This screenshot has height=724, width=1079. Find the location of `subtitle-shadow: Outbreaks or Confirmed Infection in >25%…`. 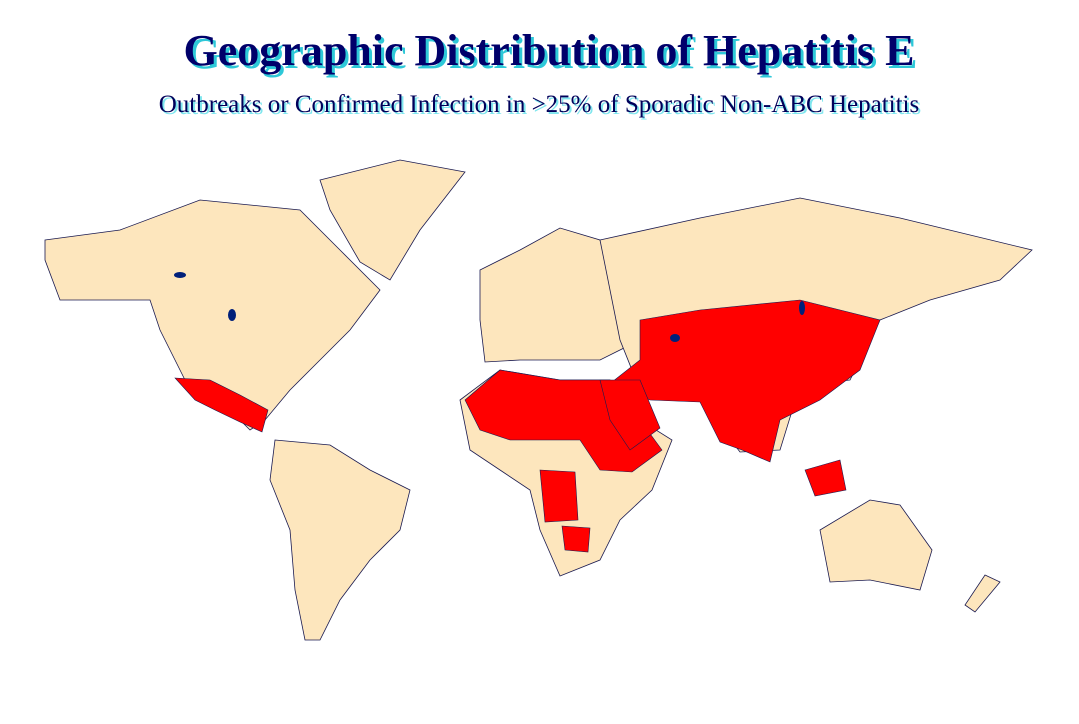

subtitle-shadow: Outbreaks or Confirmed Infection in >25%… is located at coordinates (541, 106).